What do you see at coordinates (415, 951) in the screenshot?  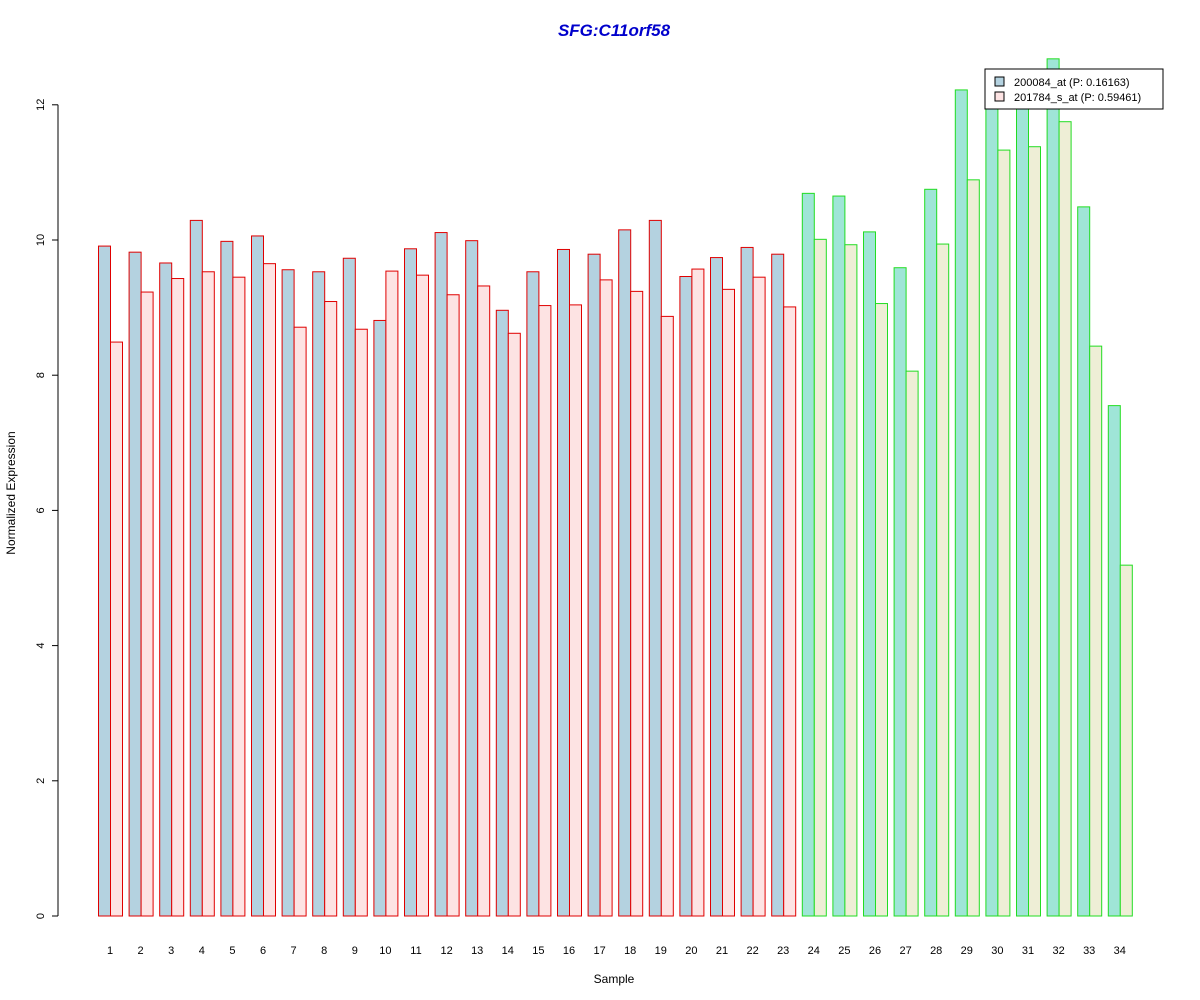 I see `x-tick-label-11: 11` at bounding box center [415, 951].